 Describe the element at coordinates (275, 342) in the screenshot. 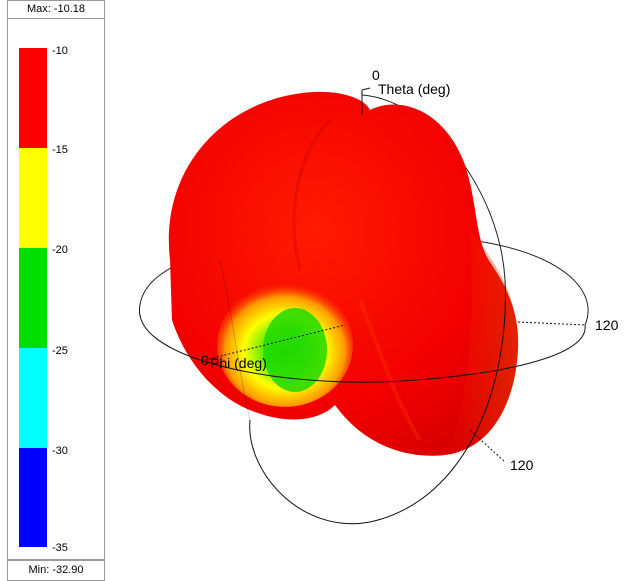

I see `phi-axis-line` at that location.